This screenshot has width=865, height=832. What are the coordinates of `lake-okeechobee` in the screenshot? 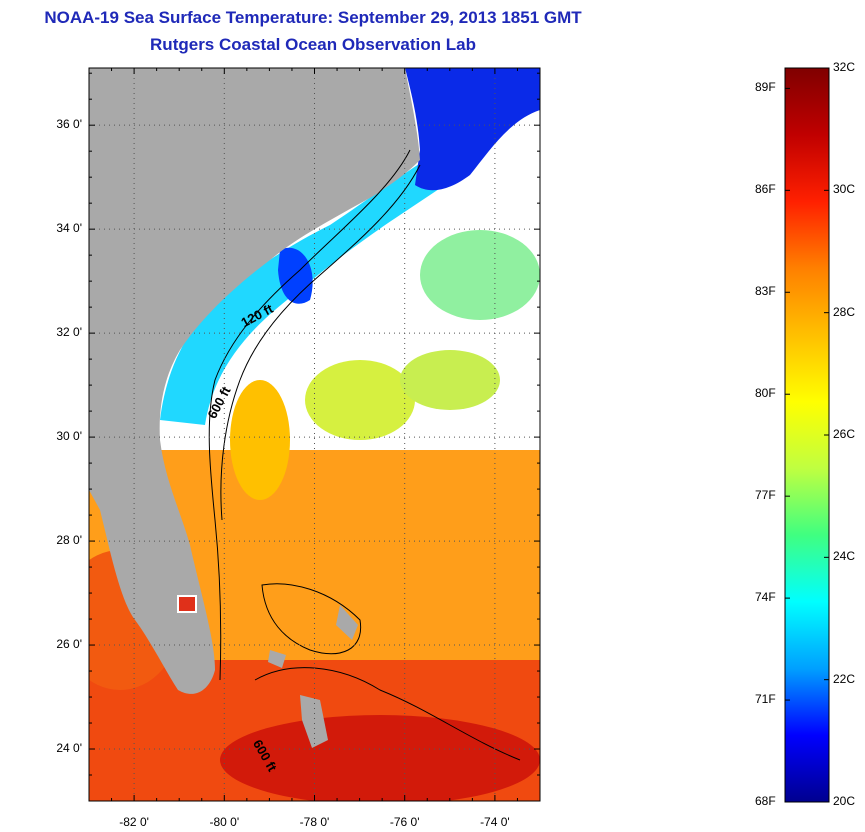 It's located at (187, 604).